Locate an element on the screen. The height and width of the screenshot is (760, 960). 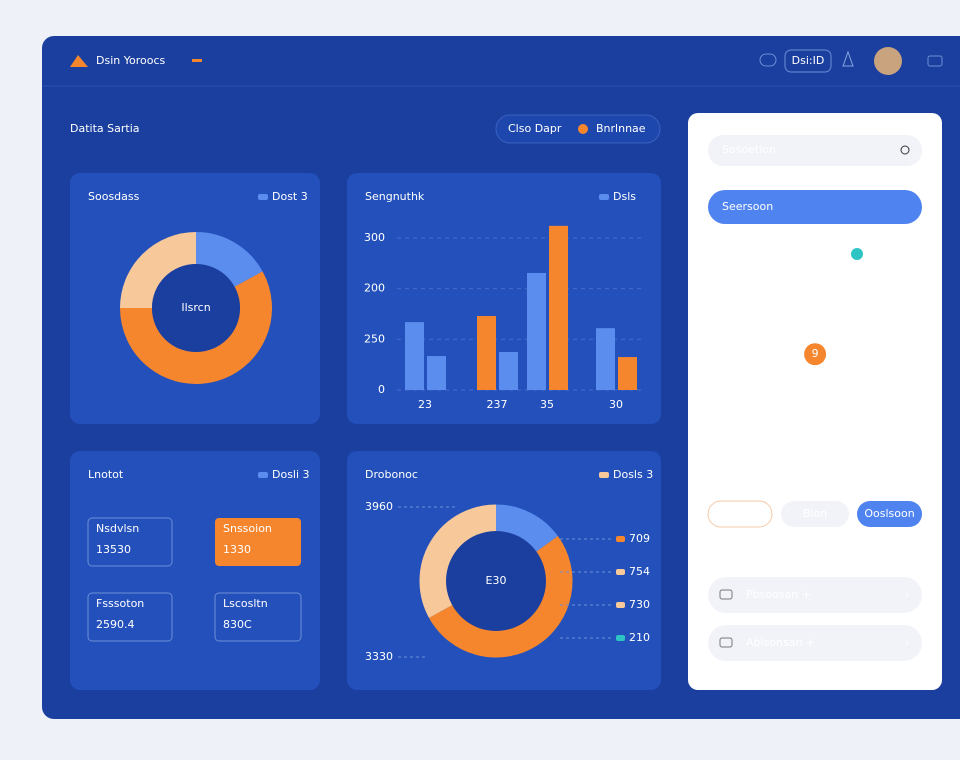
donut-center: Ilsrcn is located at coordinates (195, 307).